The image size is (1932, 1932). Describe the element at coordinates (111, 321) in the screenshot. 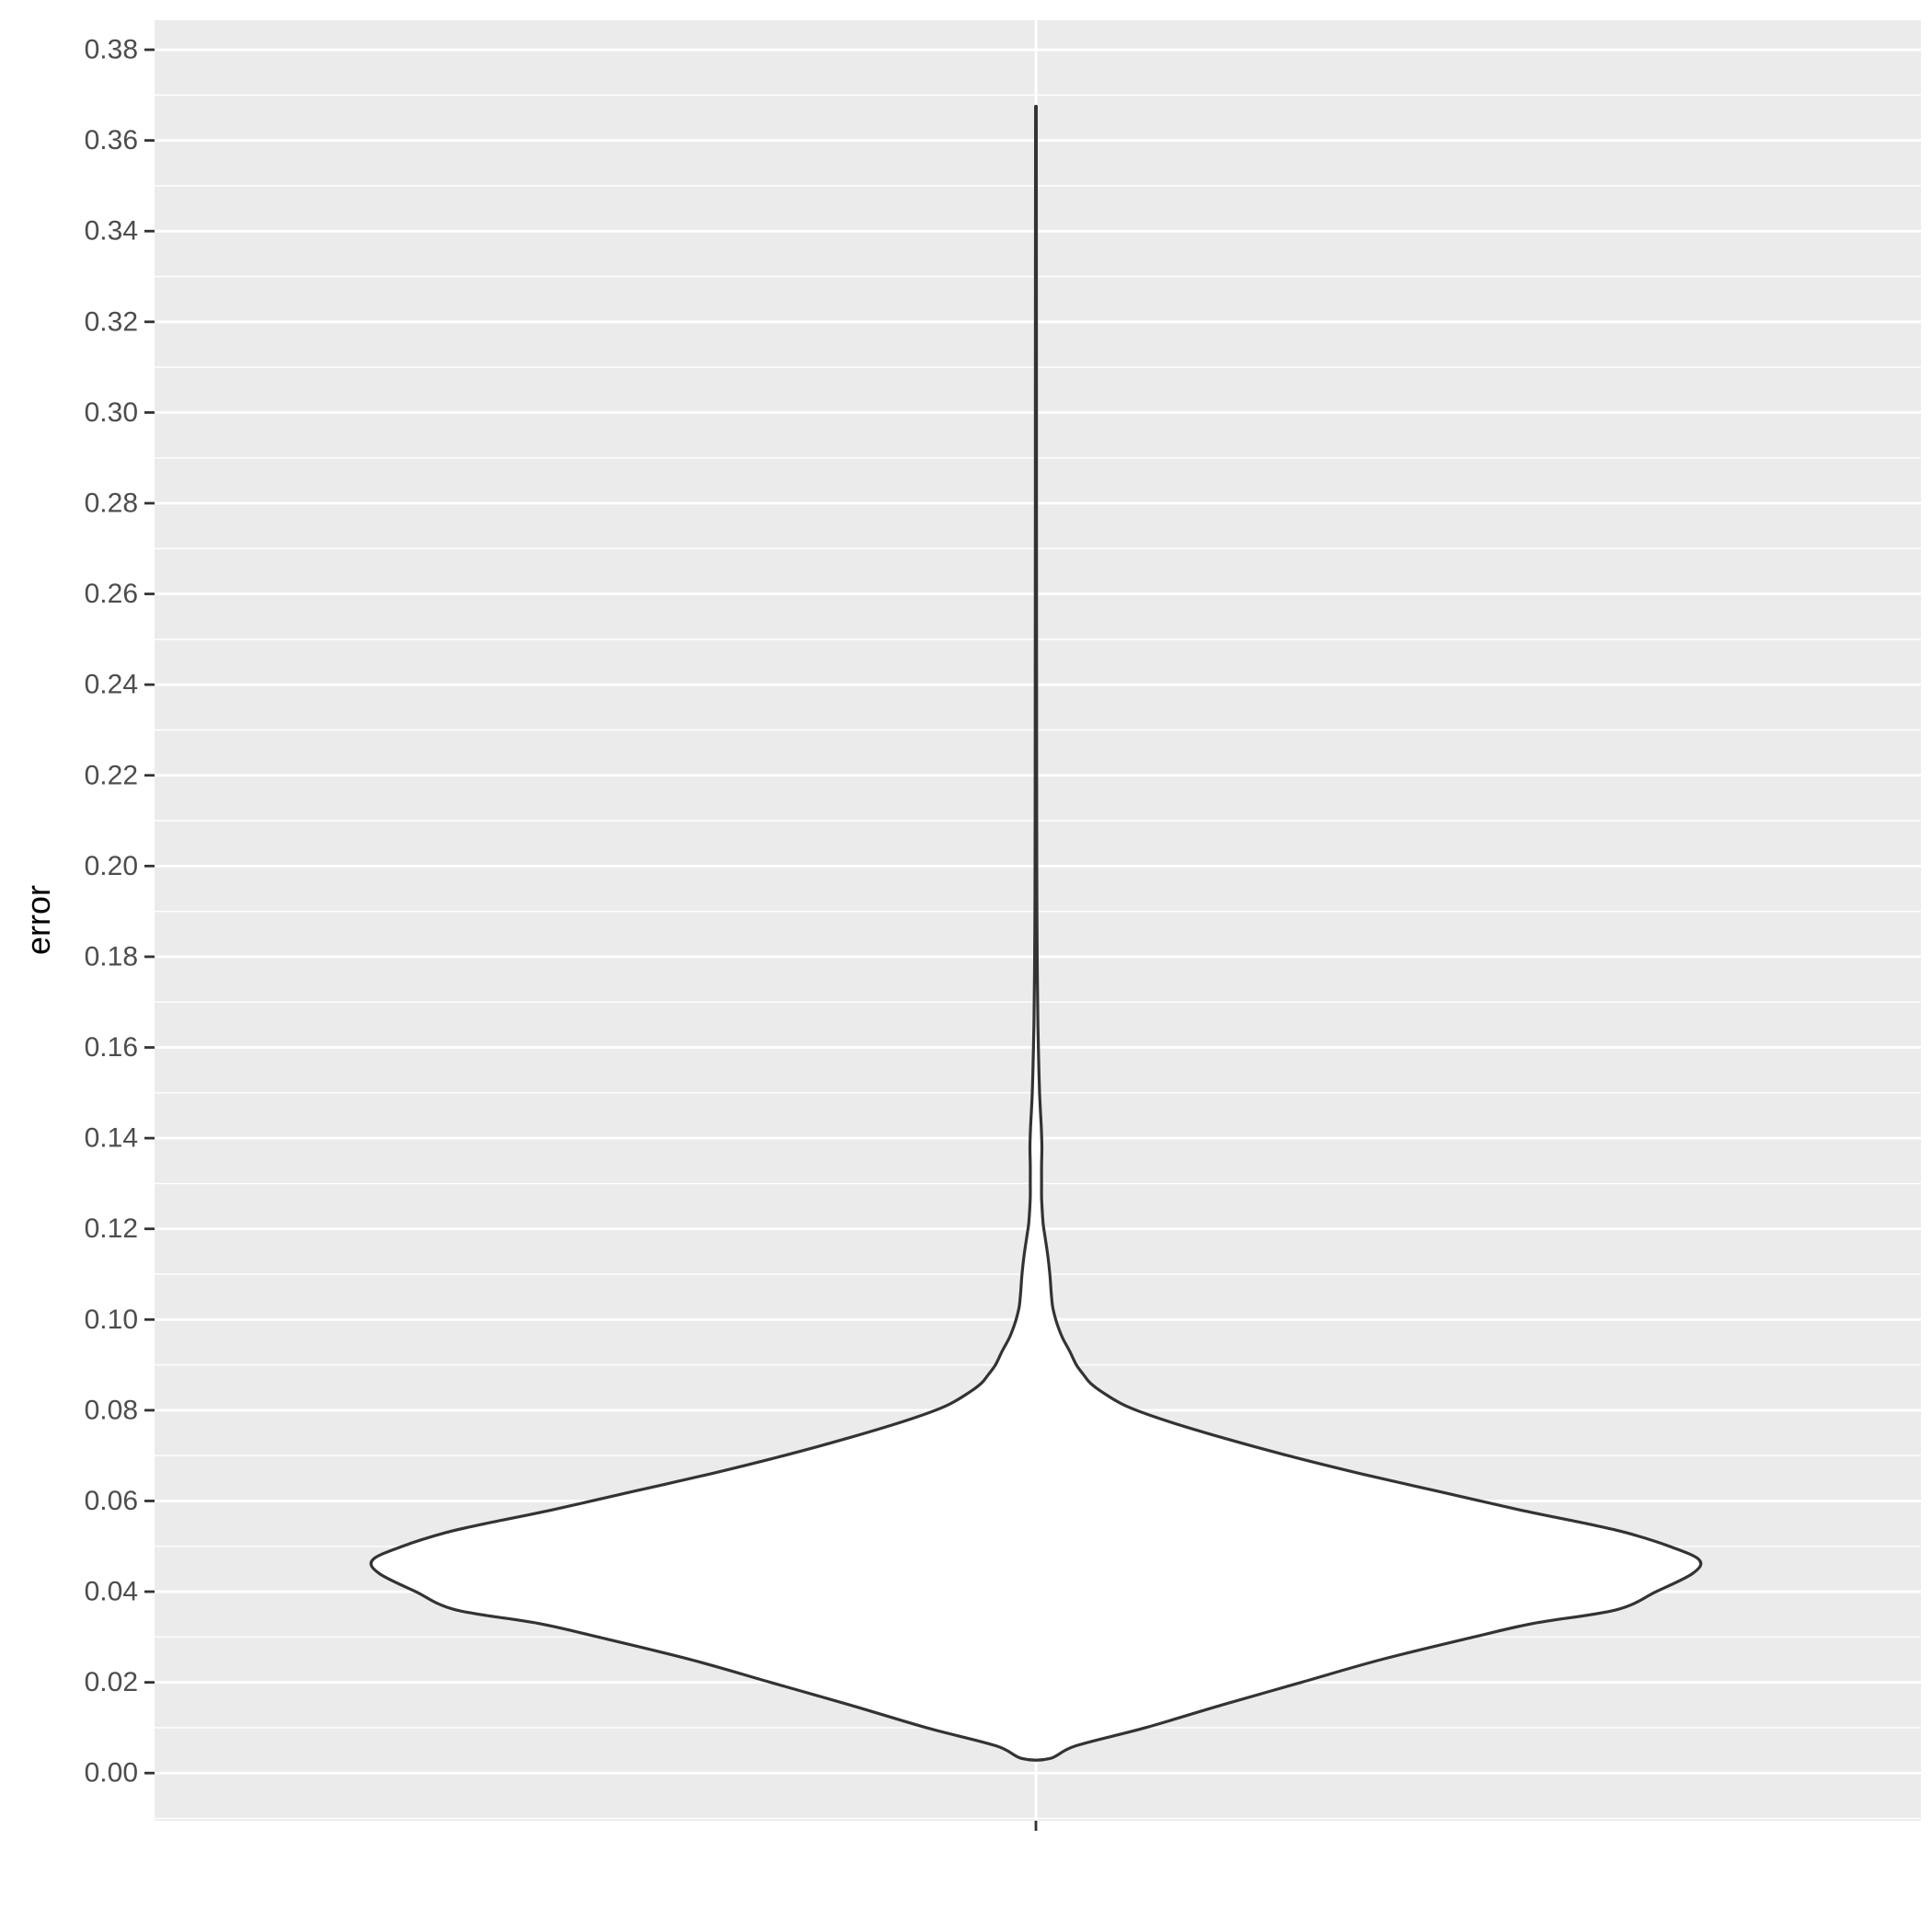

I see `y-tick-label: 0.32` at that location.